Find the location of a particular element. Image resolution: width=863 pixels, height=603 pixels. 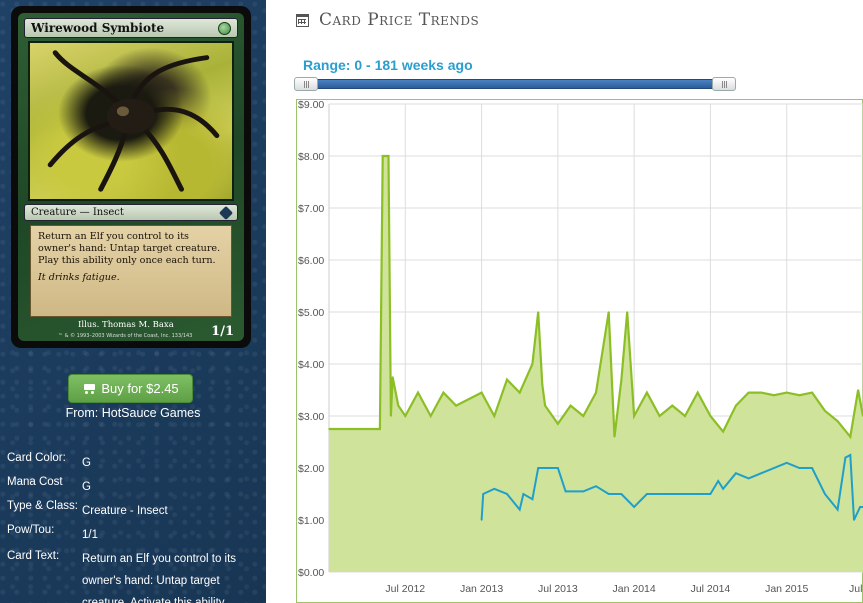

buy-button: Buy for $2.45 is located at coordinates (130, 388).